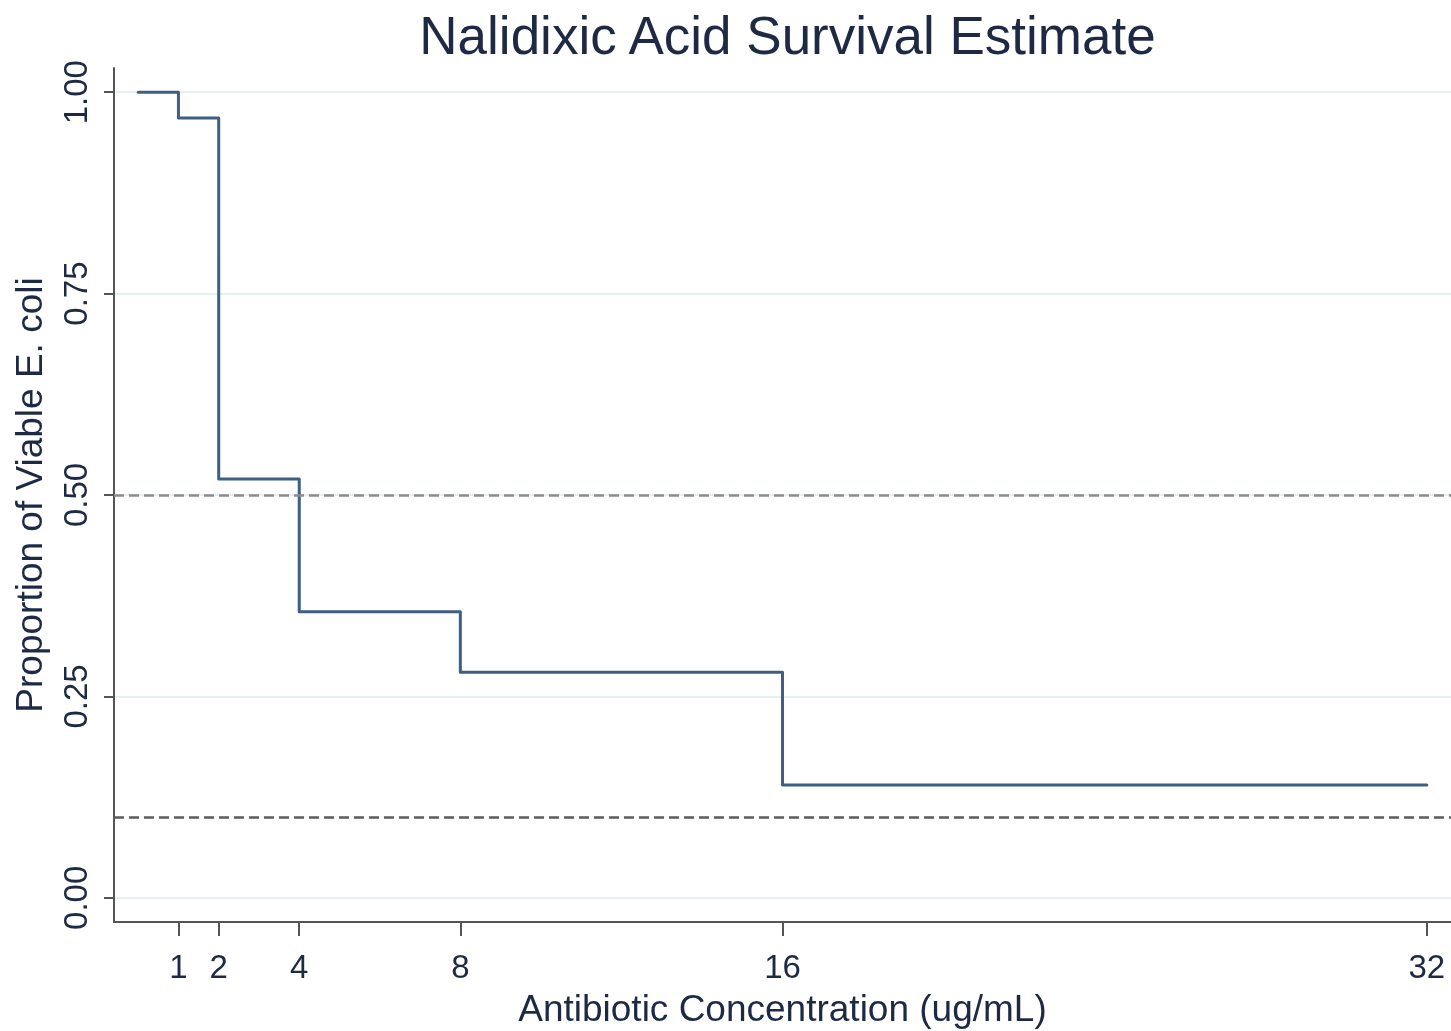 The image size is (1451, 1031). Describe the element at coordinates (178, 966) in the screenshot. I see `x-tick-label: 1` at that location.